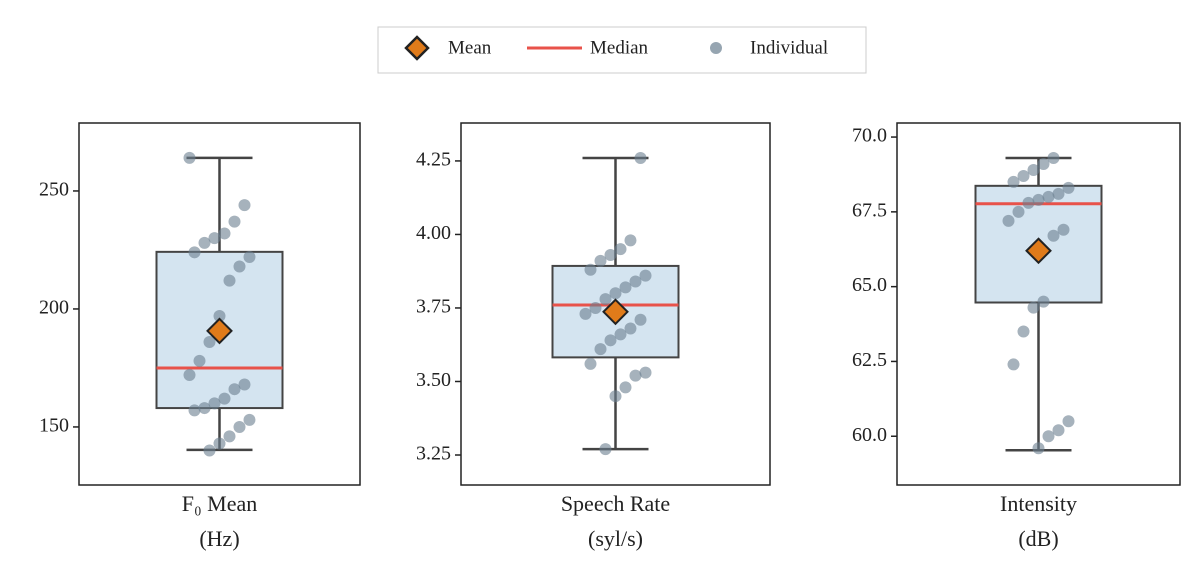  I want to click on y-tick-label: 67.5, so click(869, 210).